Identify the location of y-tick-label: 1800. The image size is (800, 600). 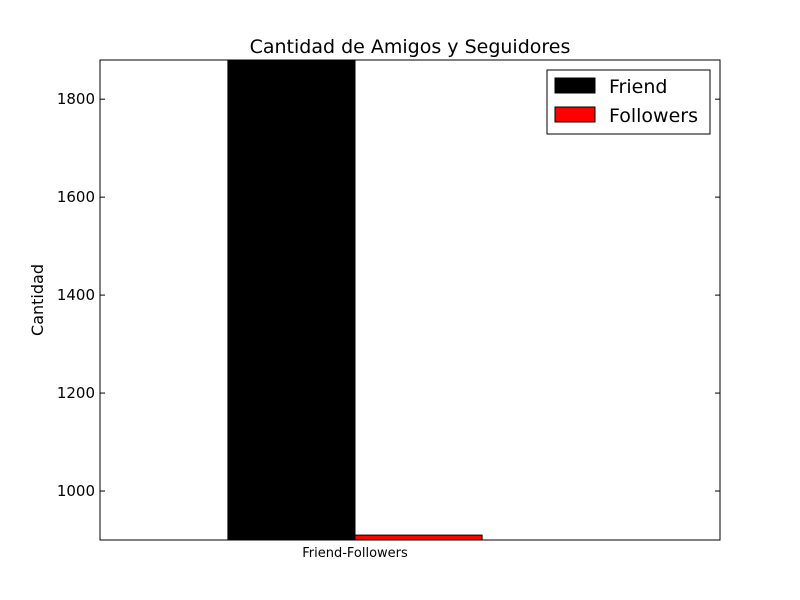
(76, 99).